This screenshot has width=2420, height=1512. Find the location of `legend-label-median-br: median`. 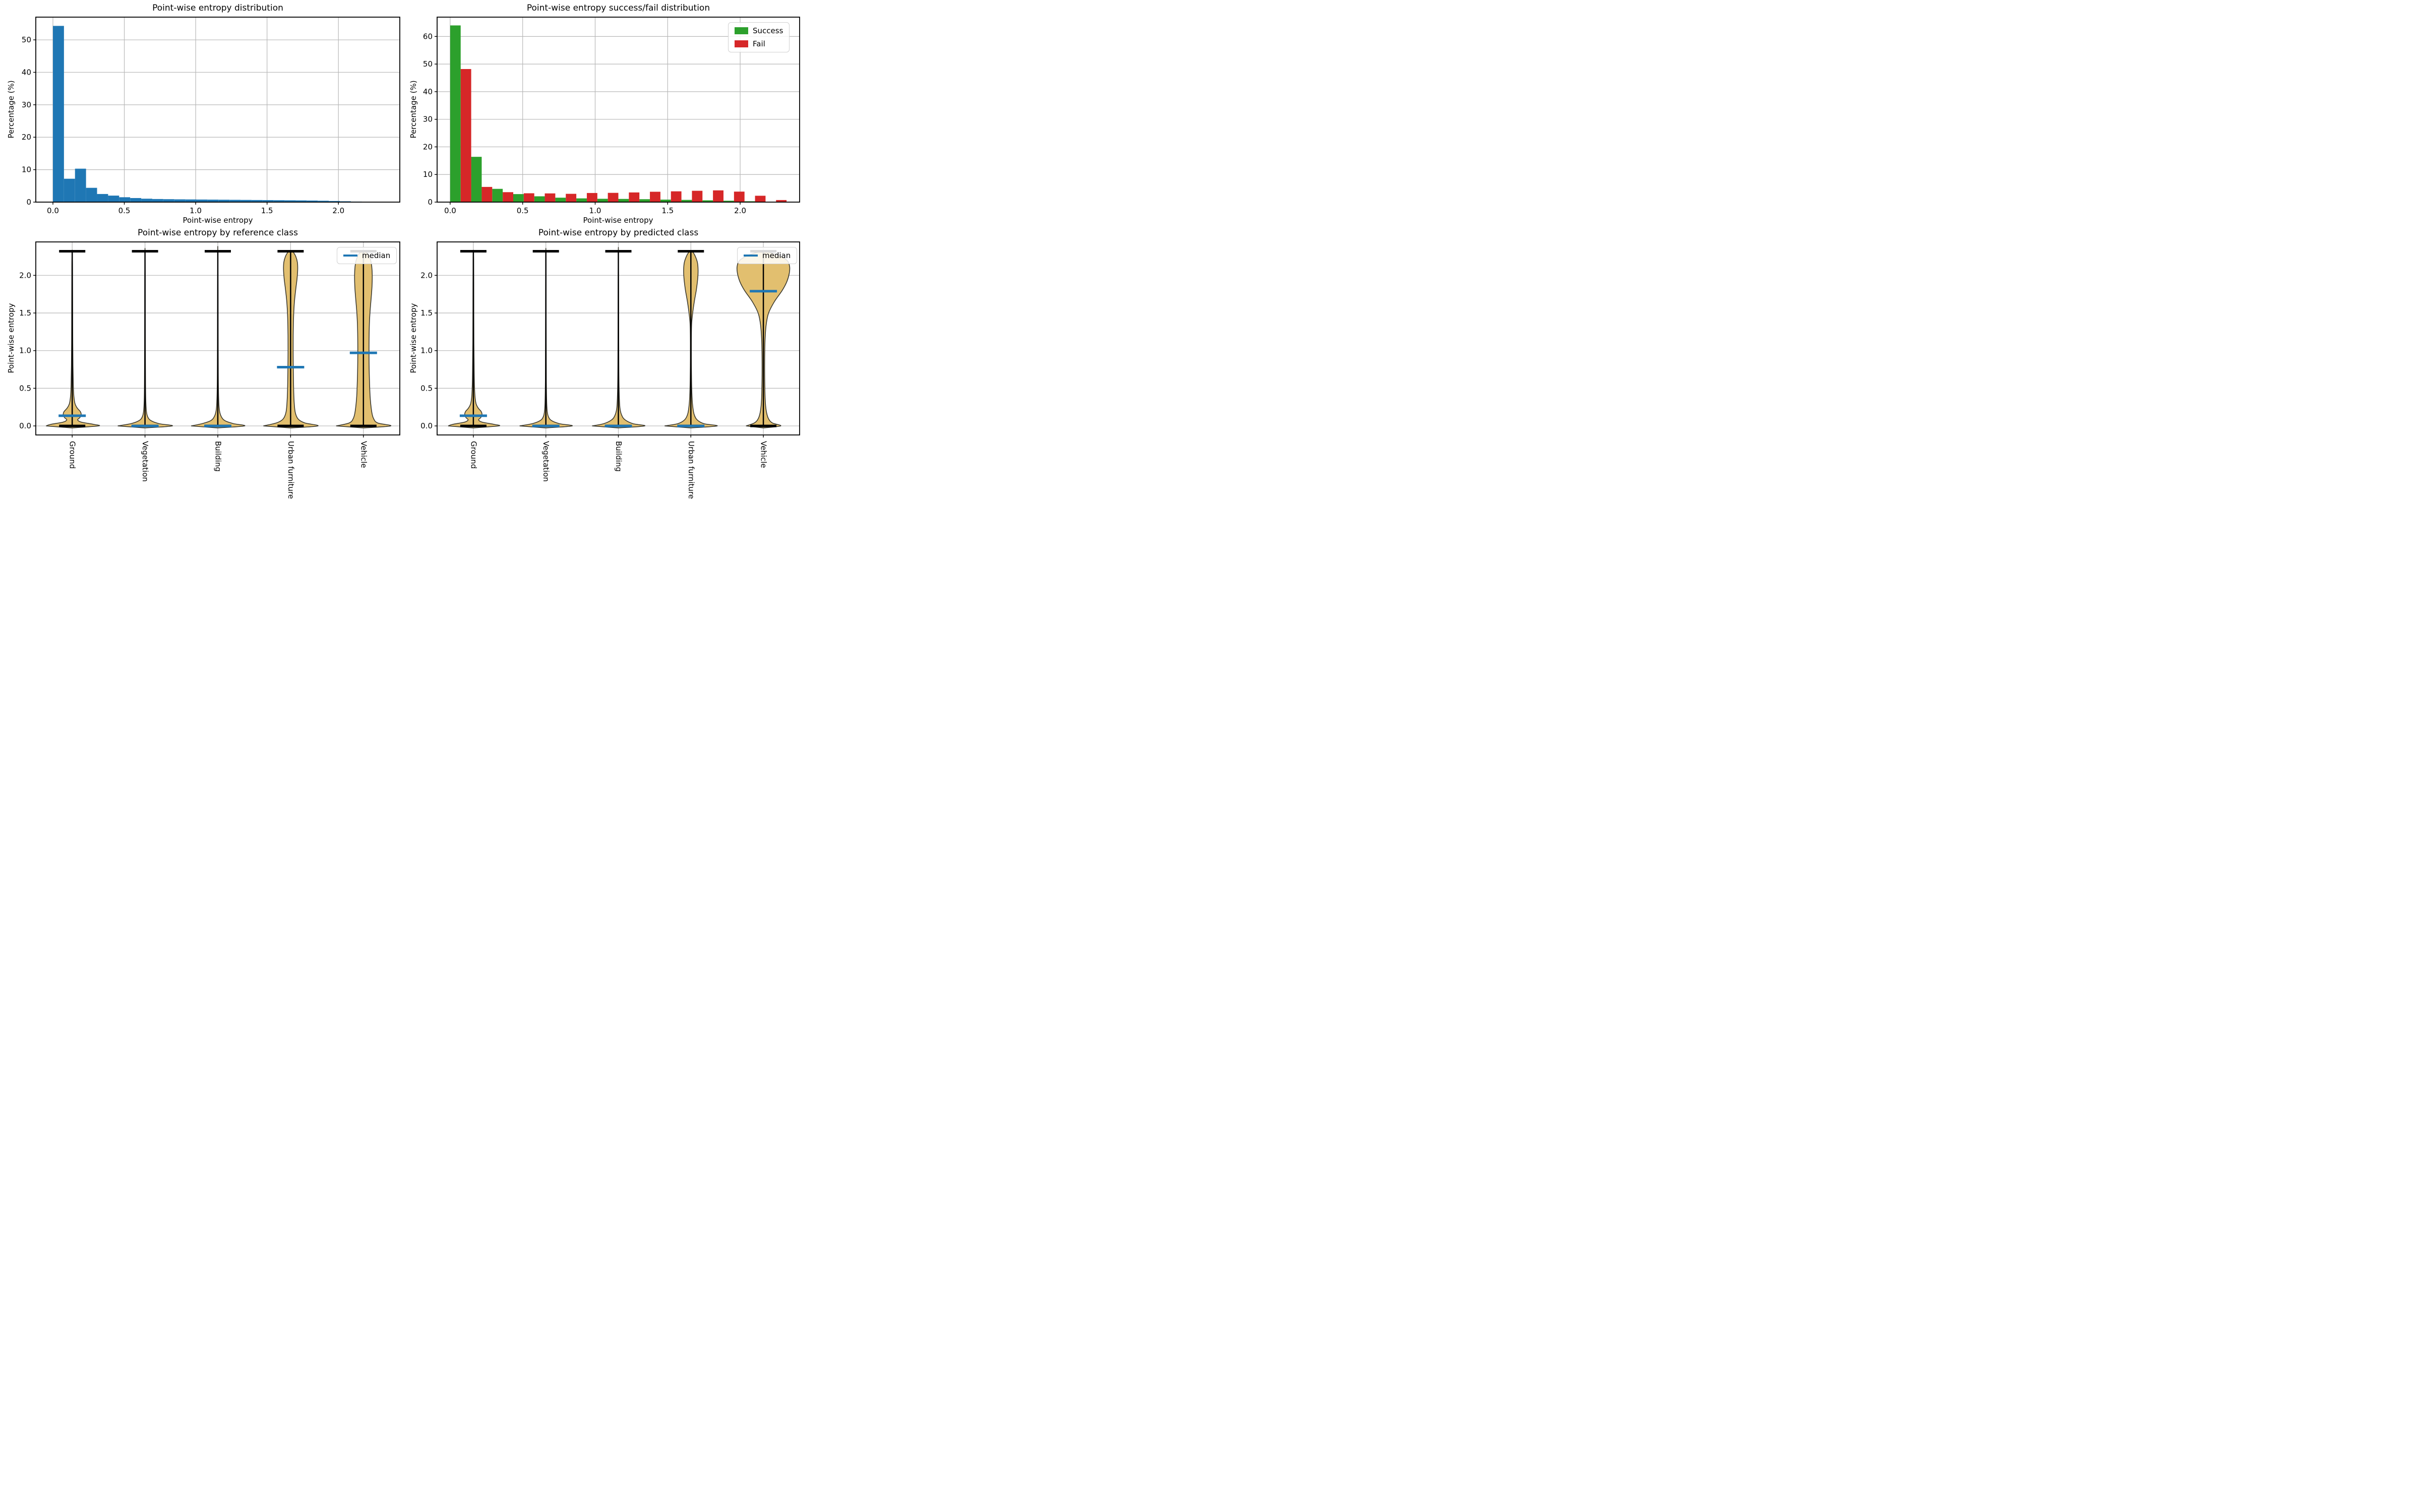

legend-label-median-br: median is located at coordinates (776, 255).